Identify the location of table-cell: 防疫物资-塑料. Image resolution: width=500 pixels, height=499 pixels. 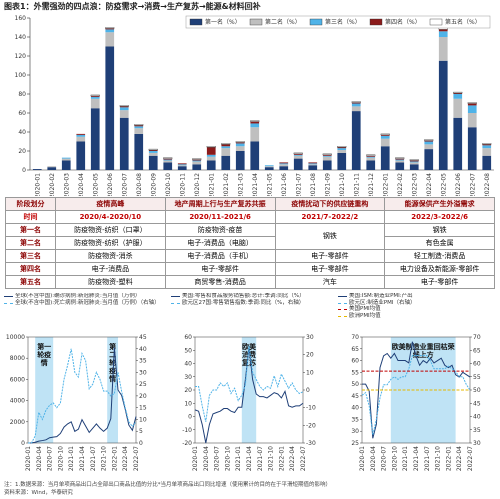
(110, 282).